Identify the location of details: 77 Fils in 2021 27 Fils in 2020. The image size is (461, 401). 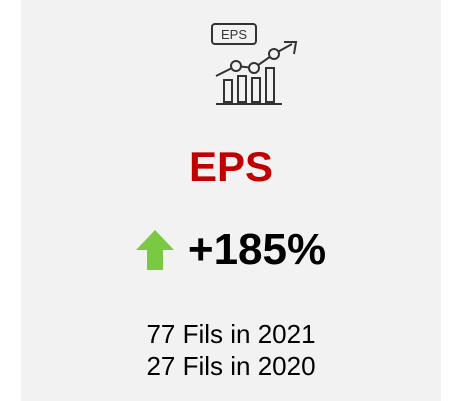
(231, 350).